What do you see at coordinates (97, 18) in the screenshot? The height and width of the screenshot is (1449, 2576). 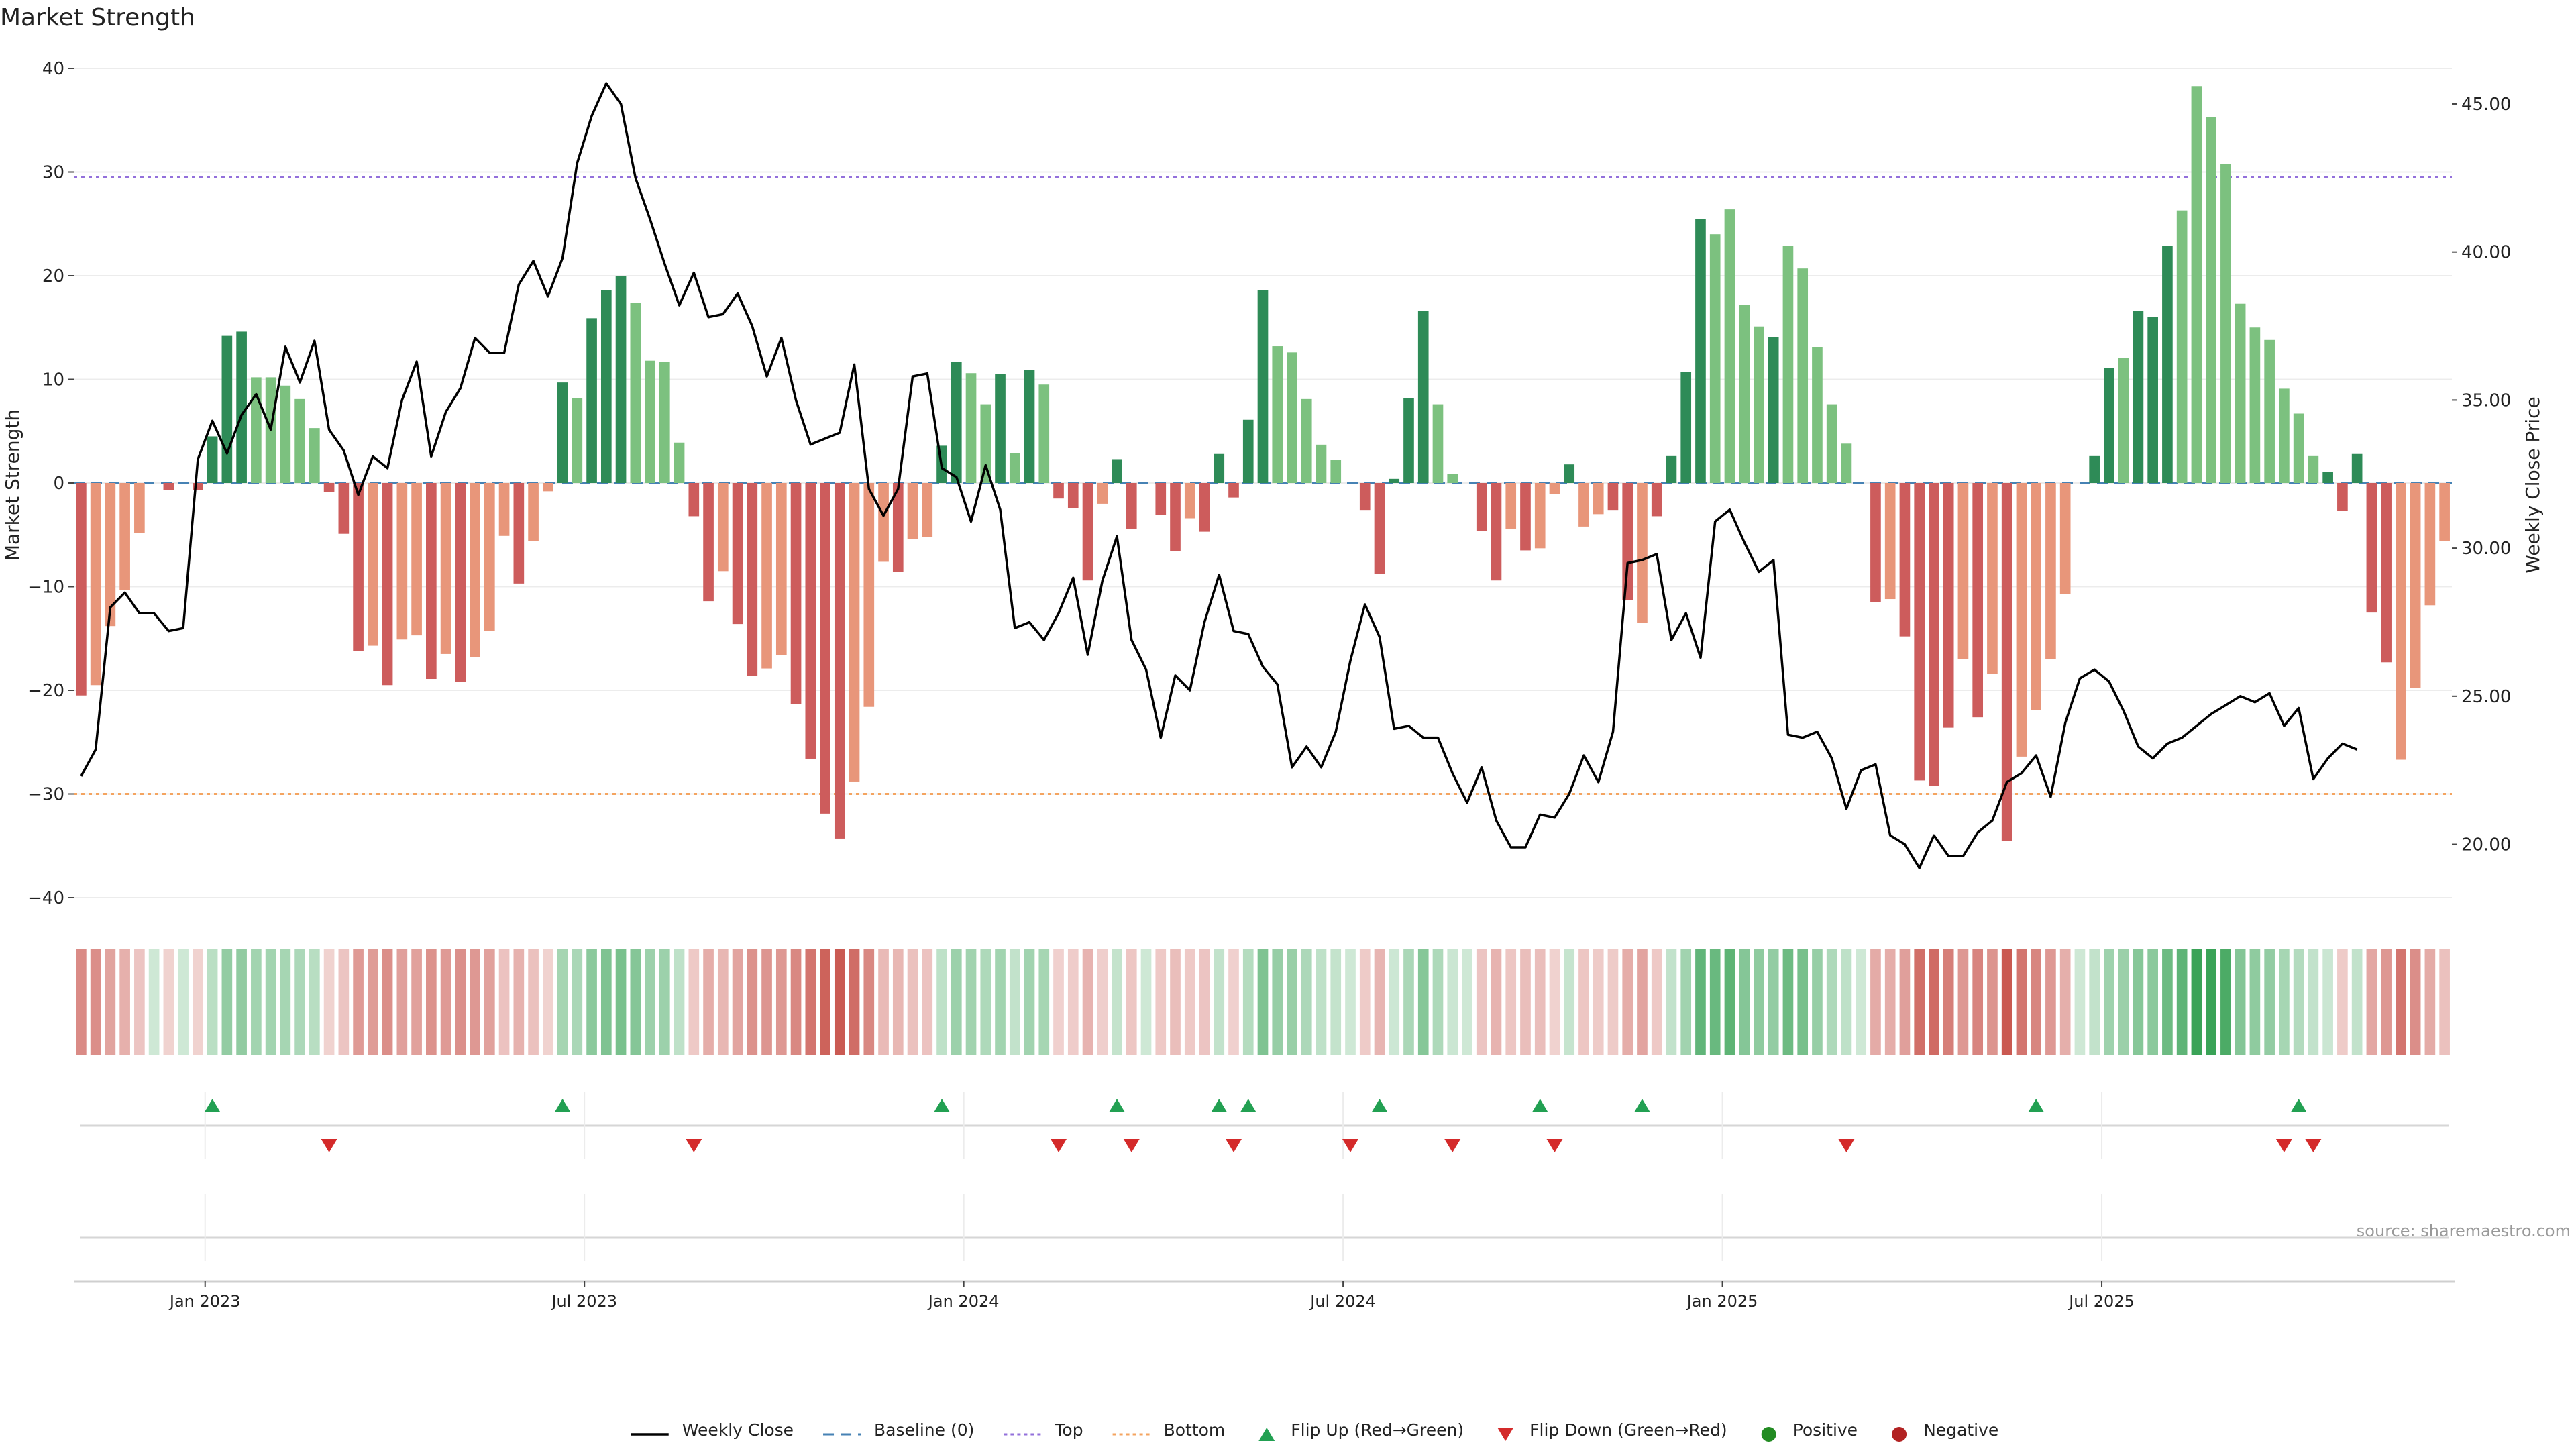 I see `chart-title: Market Strength` at bounding box center [97, 18].